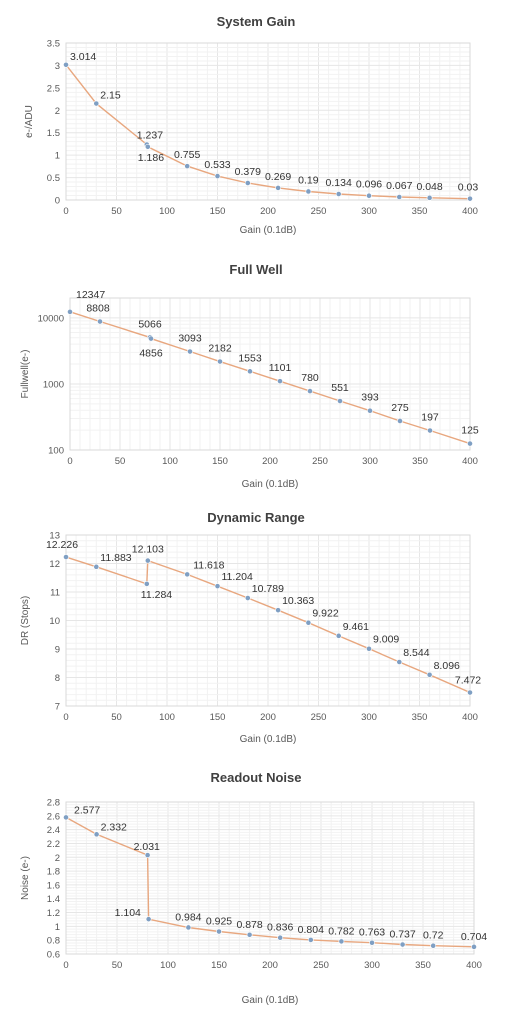 The height and width of the screenshot is (1024, 512). What do you see at coordinates (468, 188) in the screenshot?
I see `data-label: 0.03` at bounding box center [468, 188].